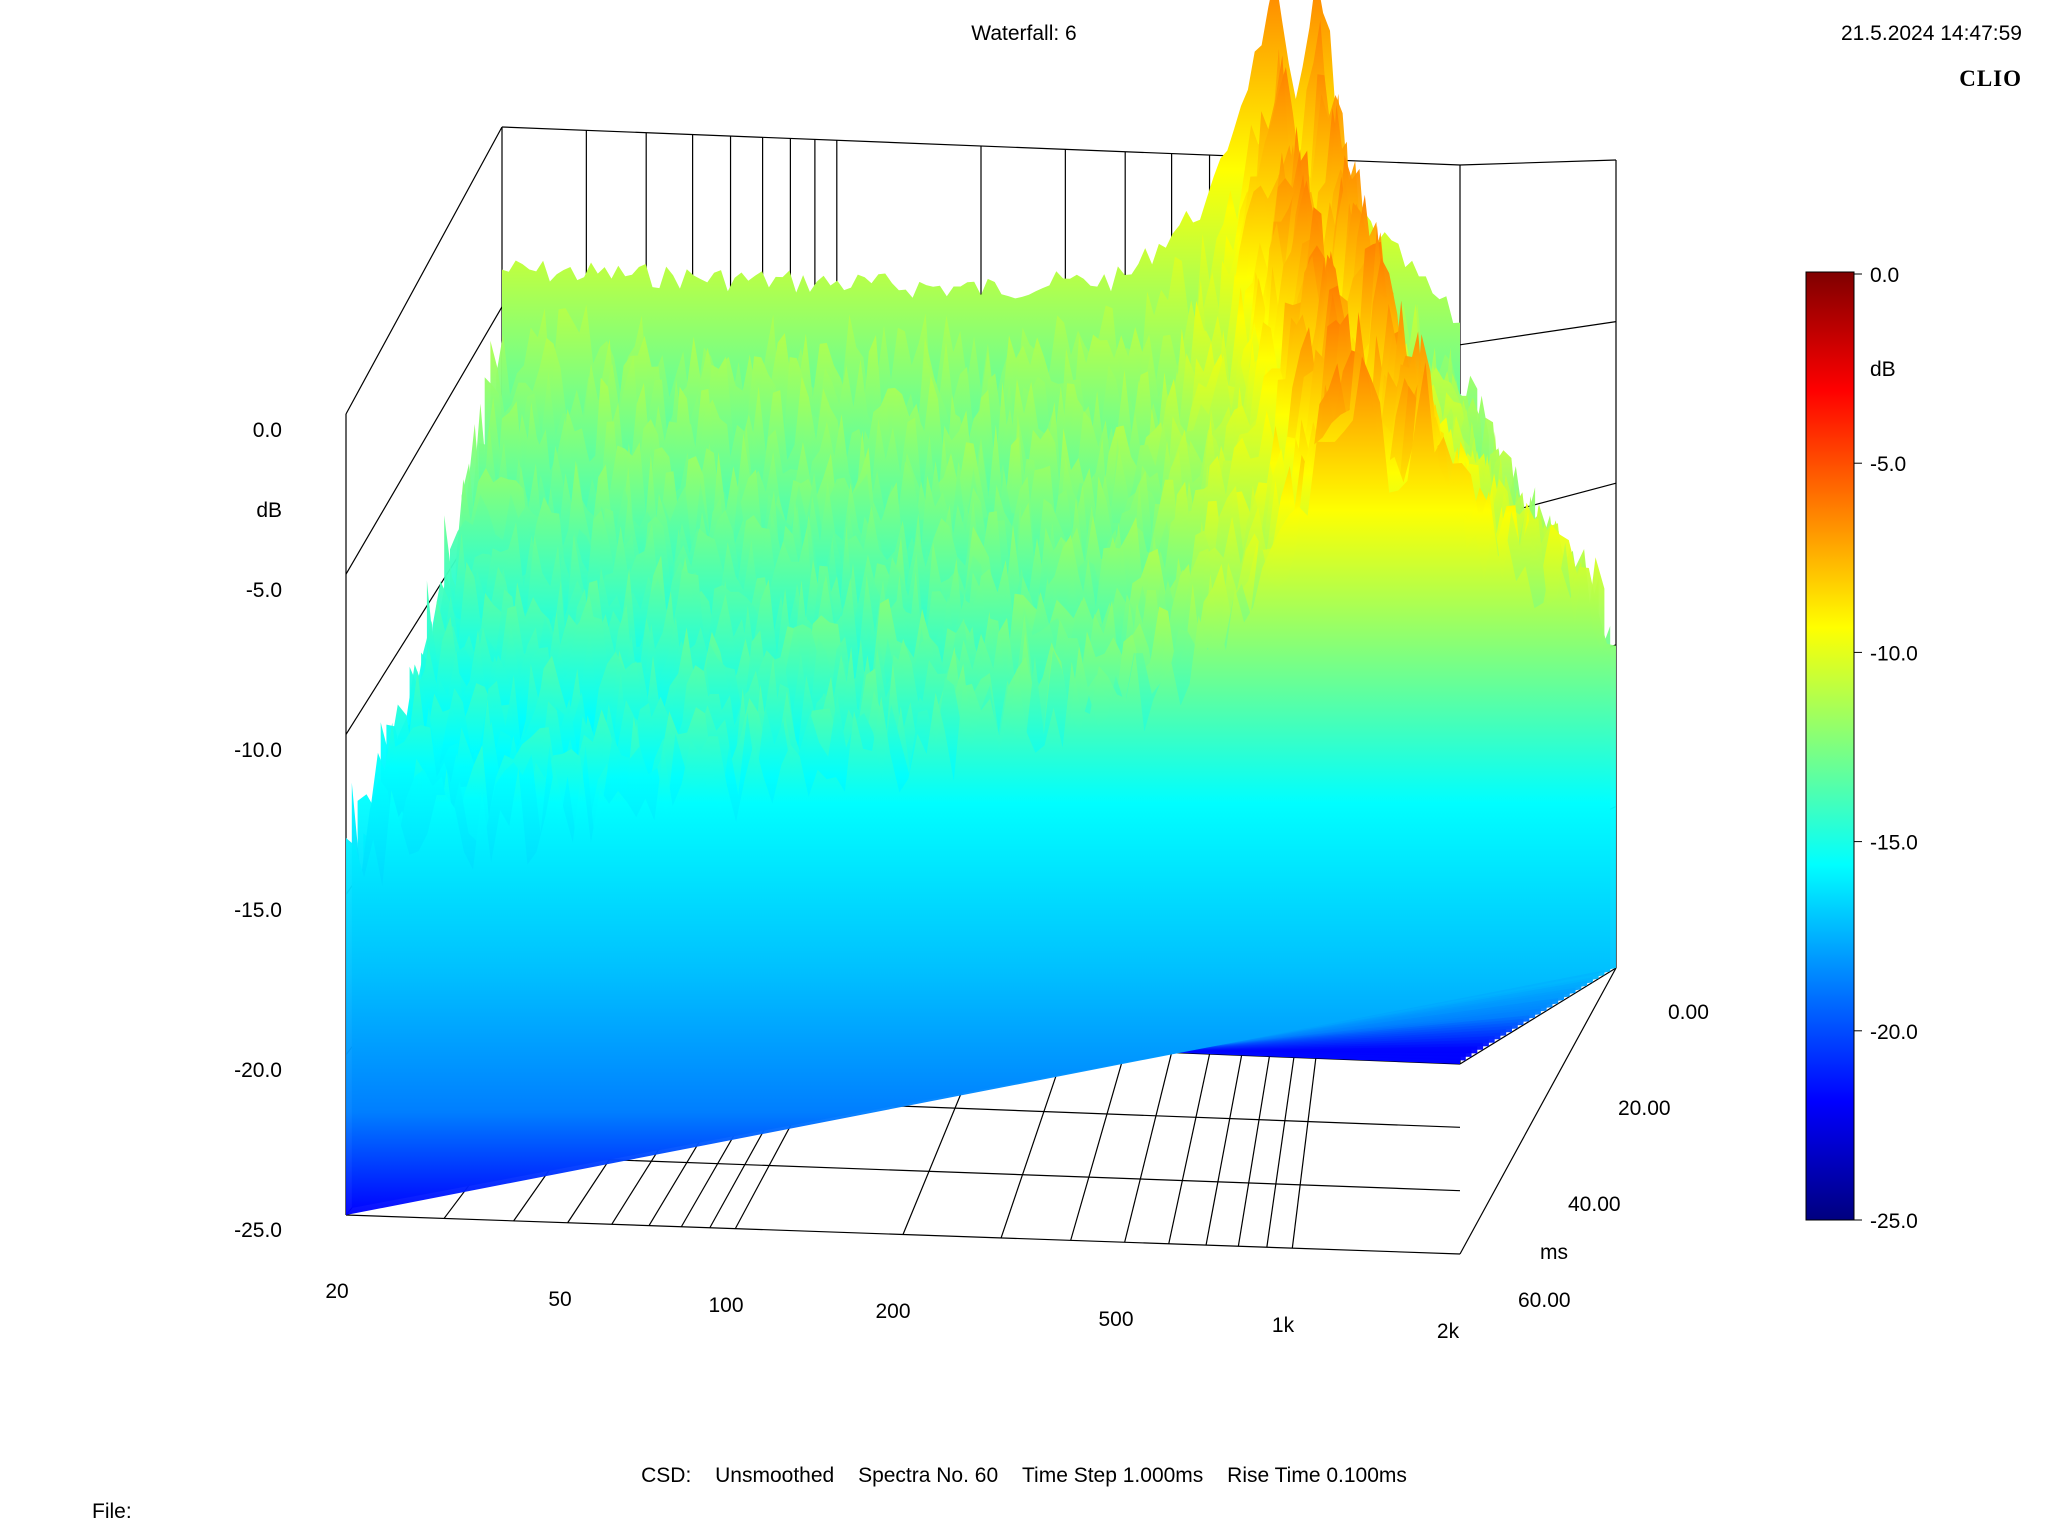  I want to click on y-tick-label: 40.00, so click(1594, 1204).